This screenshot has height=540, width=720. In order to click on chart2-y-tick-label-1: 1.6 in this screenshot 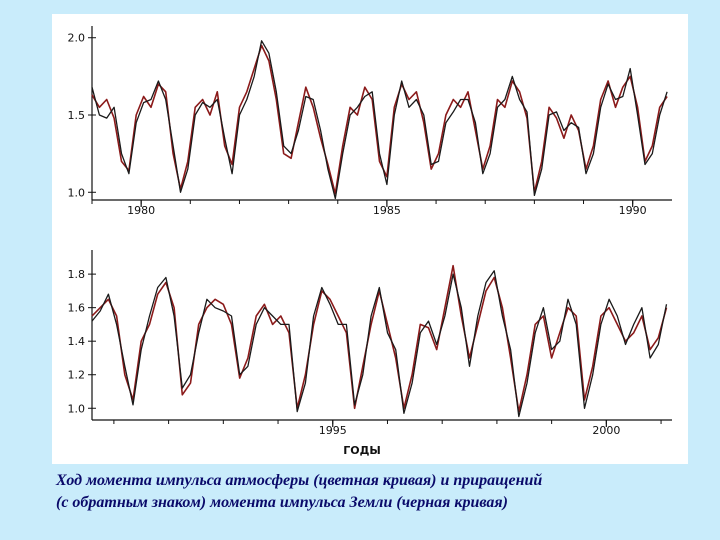, I will do `click(77, 308)`.